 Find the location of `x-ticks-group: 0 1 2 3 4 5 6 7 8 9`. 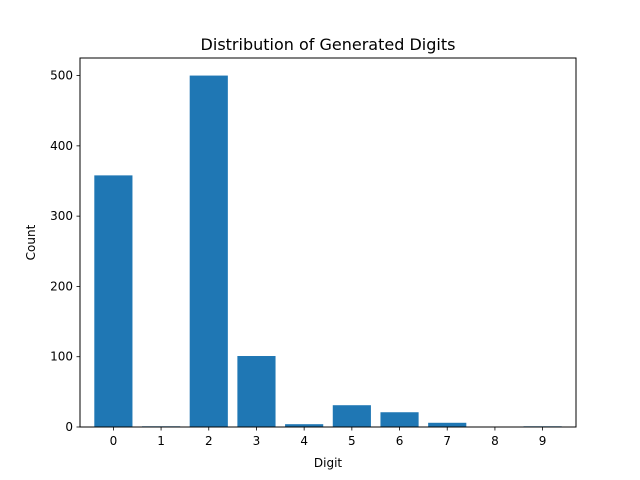

x-ticks-group: 0 1 2 3 4 5 6 7 8 9 is located at coordinates (328, 437).